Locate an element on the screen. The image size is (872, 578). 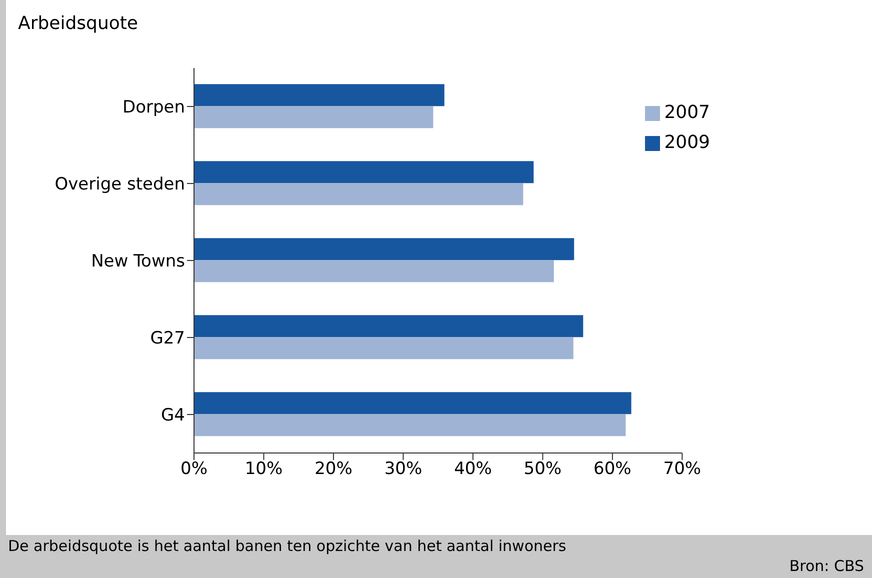
text: De arbeidsquote is het aantal banen ten opzichte van het aantal inwoners is located at coordinates (287, 546).